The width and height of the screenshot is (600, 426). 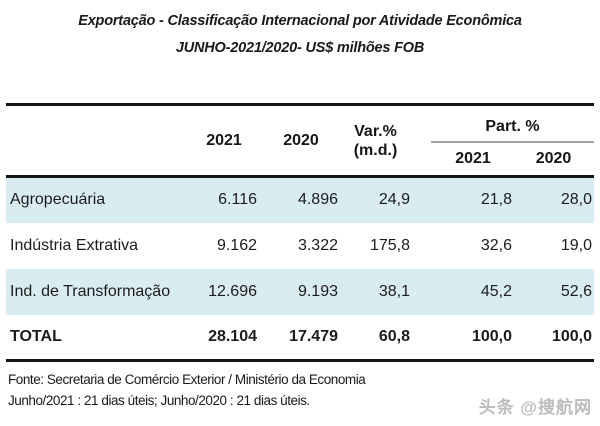 What do you see at coordinates (313, 336) in the screenshot?
I see `total-2020: 17.479` at bounding box center [313, 336].